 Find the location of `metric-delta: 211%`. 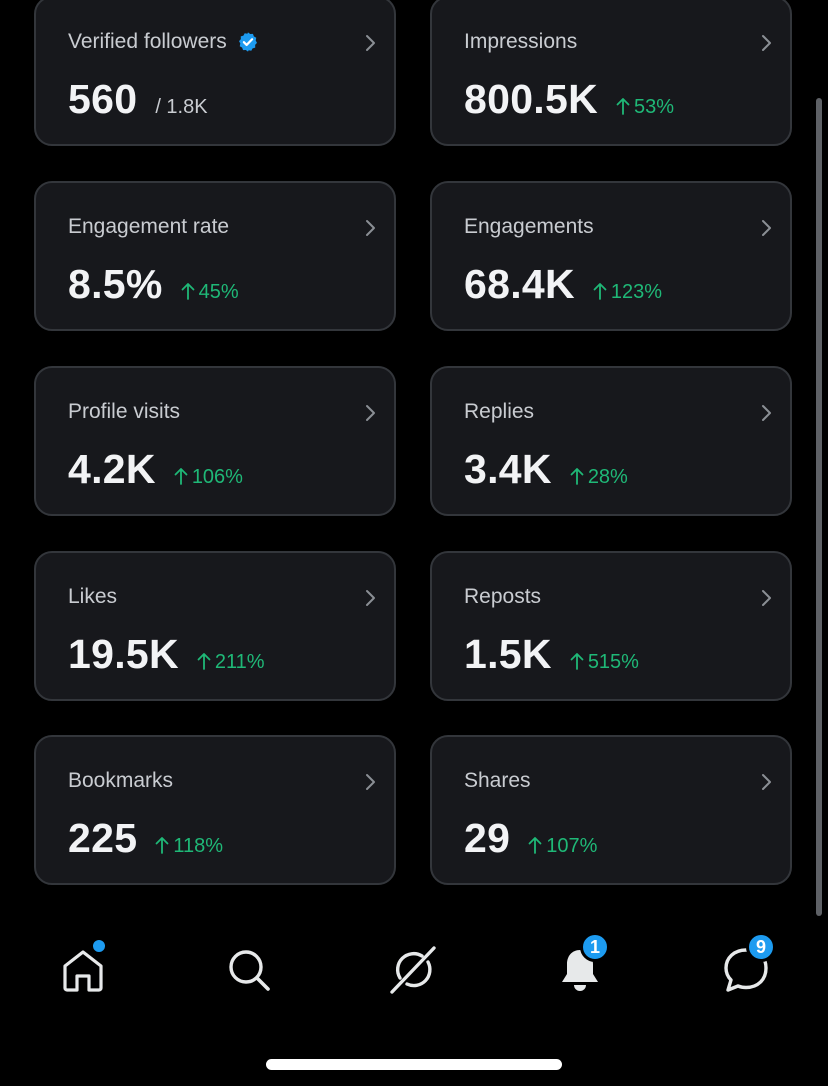

metric-delta: 211% is located at coordinates (231, 662).